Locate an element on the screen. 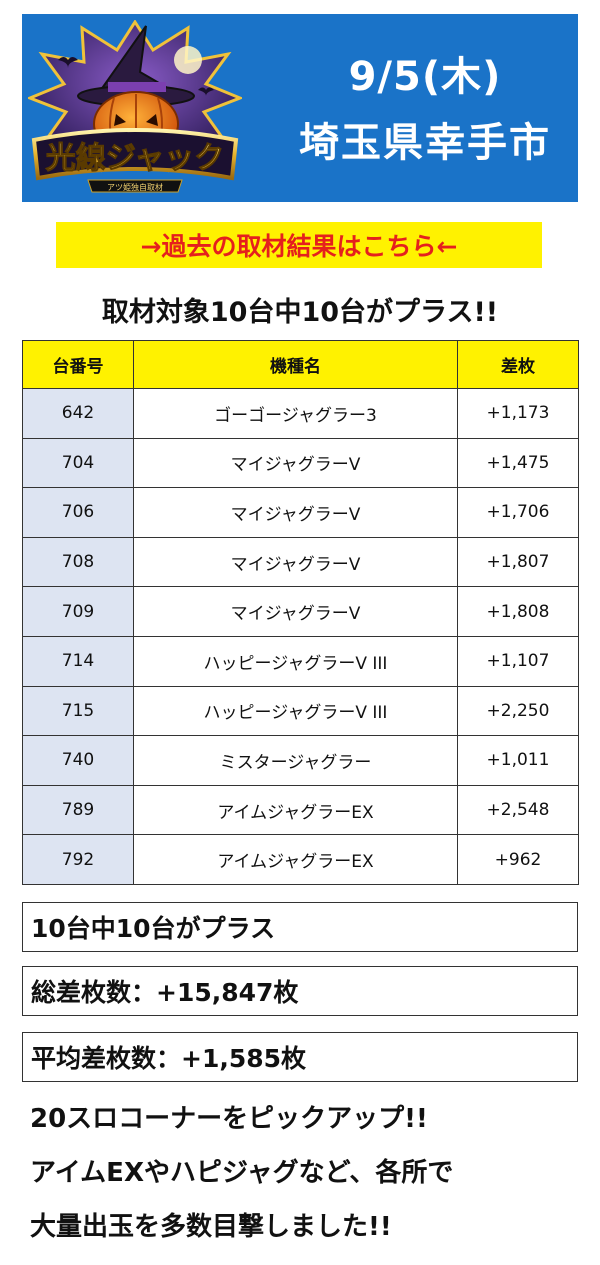 The height and width of the screenshot is (1265, 600). table-header-row: 台番号 機種名 差枚 is located at coordinates (300, 364).